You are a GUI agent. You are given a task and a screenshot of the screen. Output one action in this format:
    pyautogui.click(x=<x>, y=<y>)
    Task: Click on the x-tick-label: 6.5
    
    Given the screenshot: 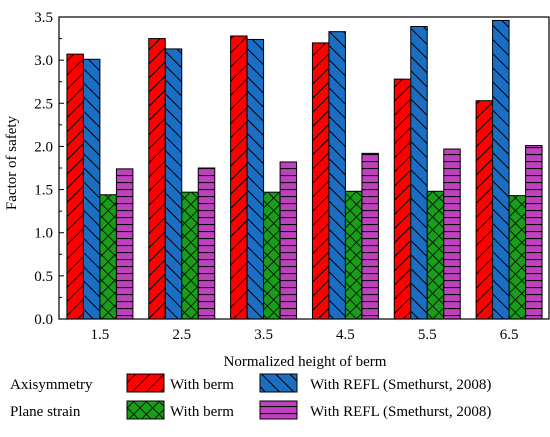 What is the action you would take?
    pyautogui.click(x=509, y=335)
    